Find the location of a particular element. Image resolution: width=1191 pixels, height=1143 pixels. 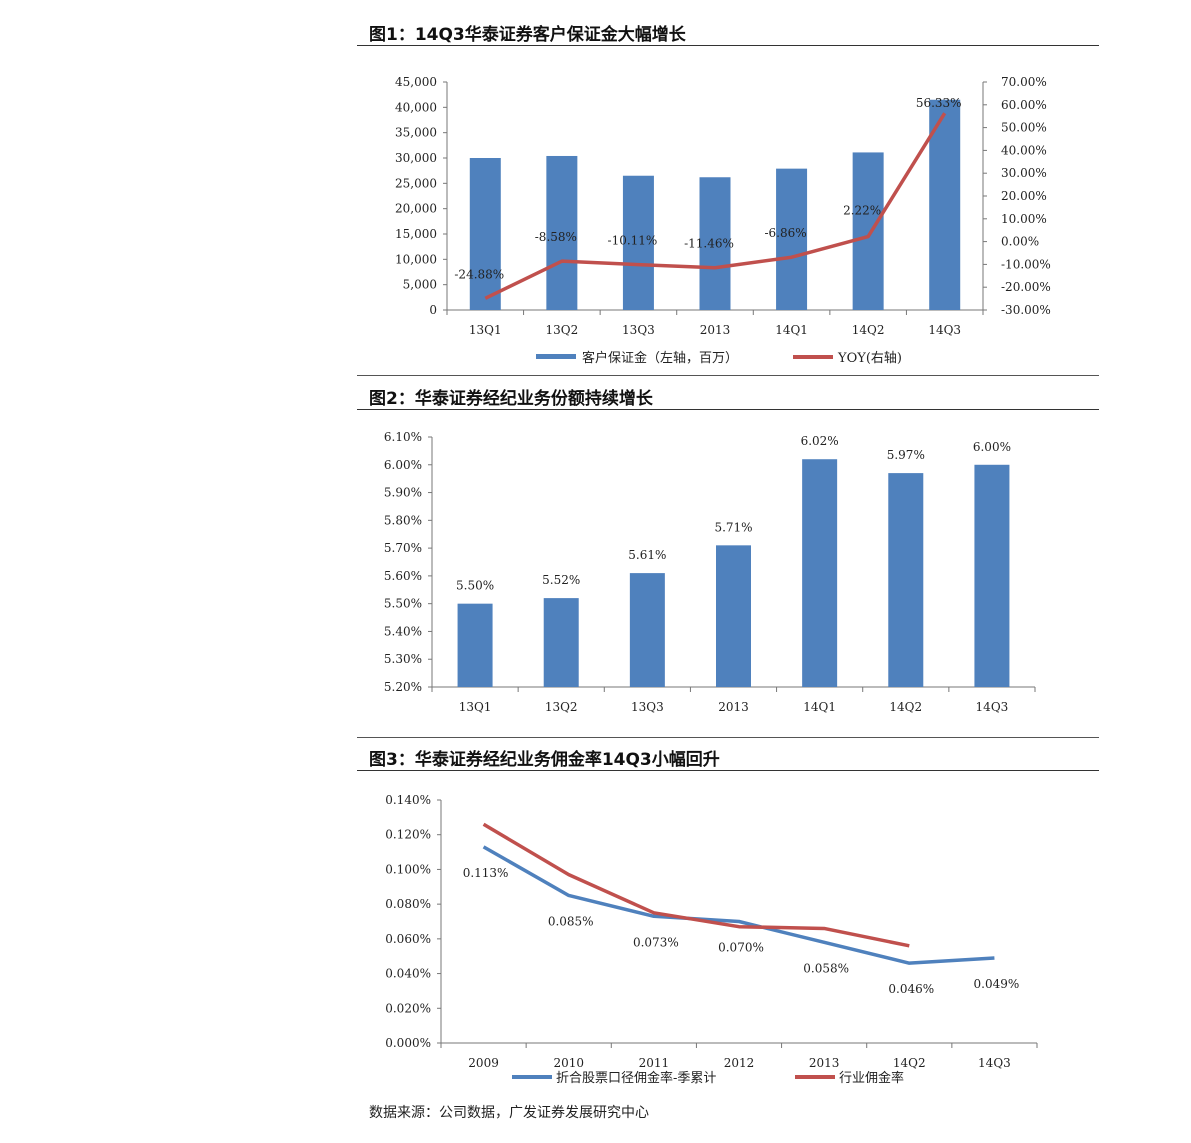

legend-bar-label: 客户保证金（左轴，百万） is located at coordinates (660, 358).